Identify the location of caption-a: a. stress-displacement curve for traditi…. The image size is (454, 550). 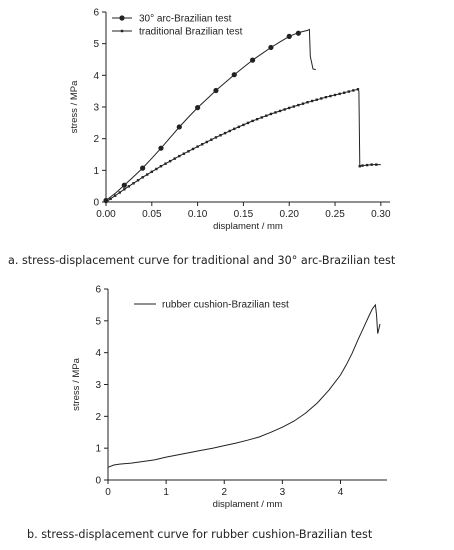
(202, 260).